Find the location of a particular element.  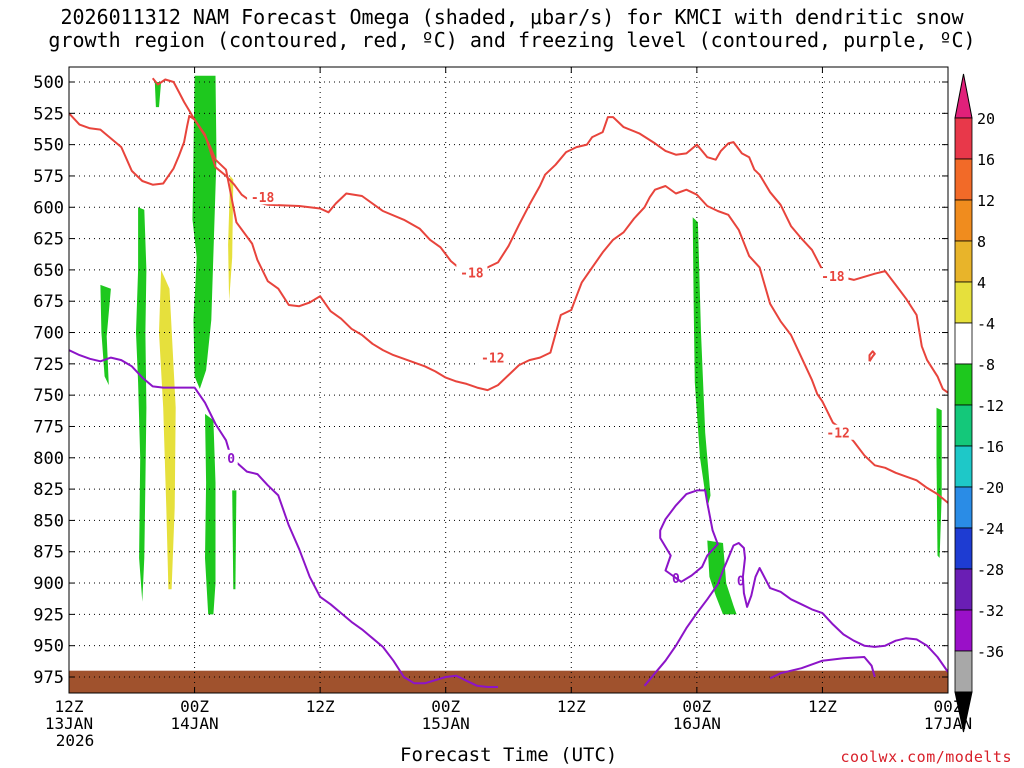

colorbar-label-3: 8 is located at coordinates (981, 242).